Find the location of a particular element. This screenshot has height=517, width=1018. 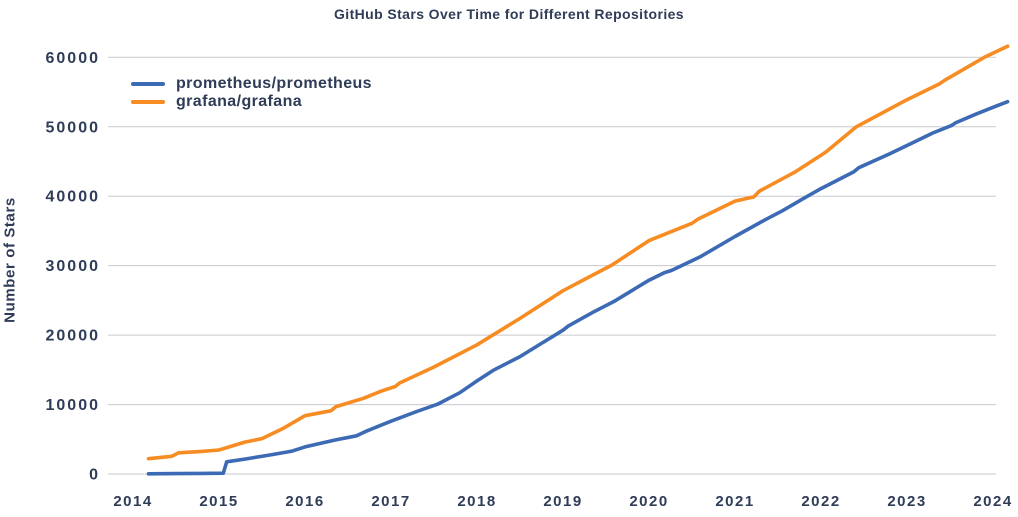

x-tick-label: 2017 is located at coordinates (390, 501).